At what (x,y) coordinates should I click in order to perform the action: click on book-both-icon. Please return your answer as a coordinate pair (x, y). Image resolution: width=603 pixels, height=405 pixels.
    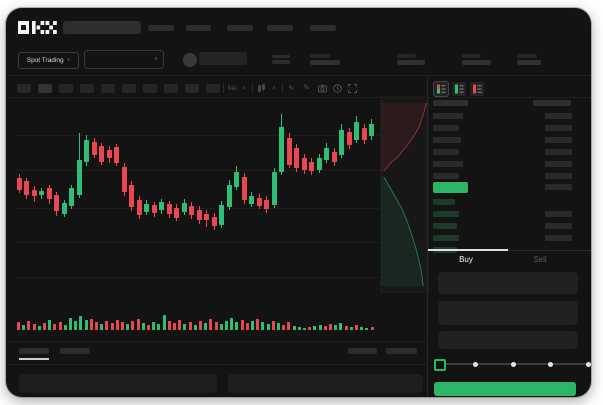
    Looking at the image, I should click on (441, 89).